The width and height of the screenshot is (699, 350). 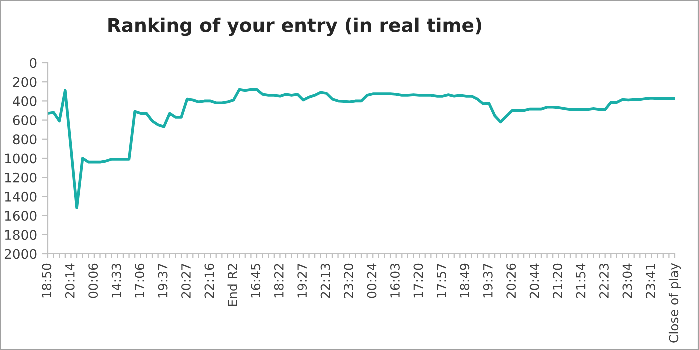 I want to click on x-tick-label: Close of play, so click(x=675, y=303).